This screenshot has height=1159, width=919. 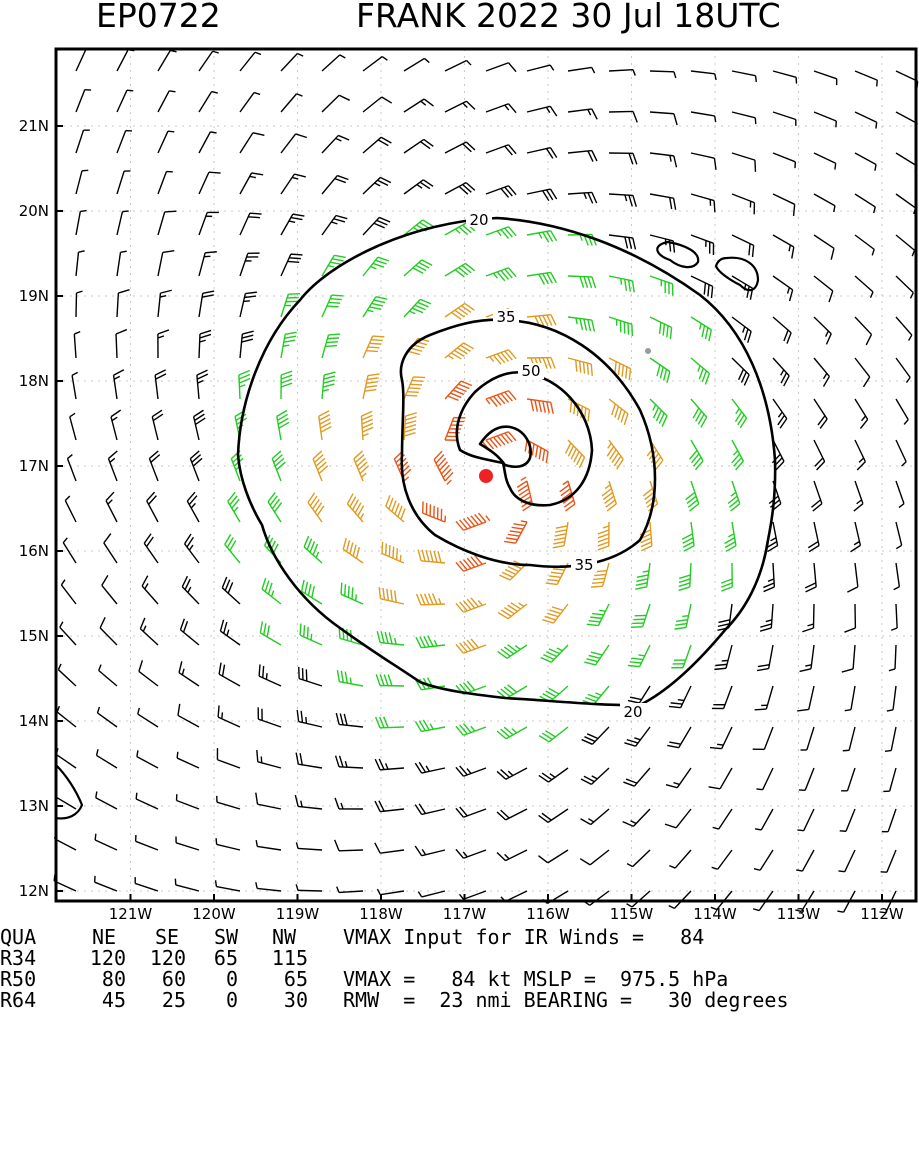 I want to click on lon-label: 115W, so click(x=632, y=912).